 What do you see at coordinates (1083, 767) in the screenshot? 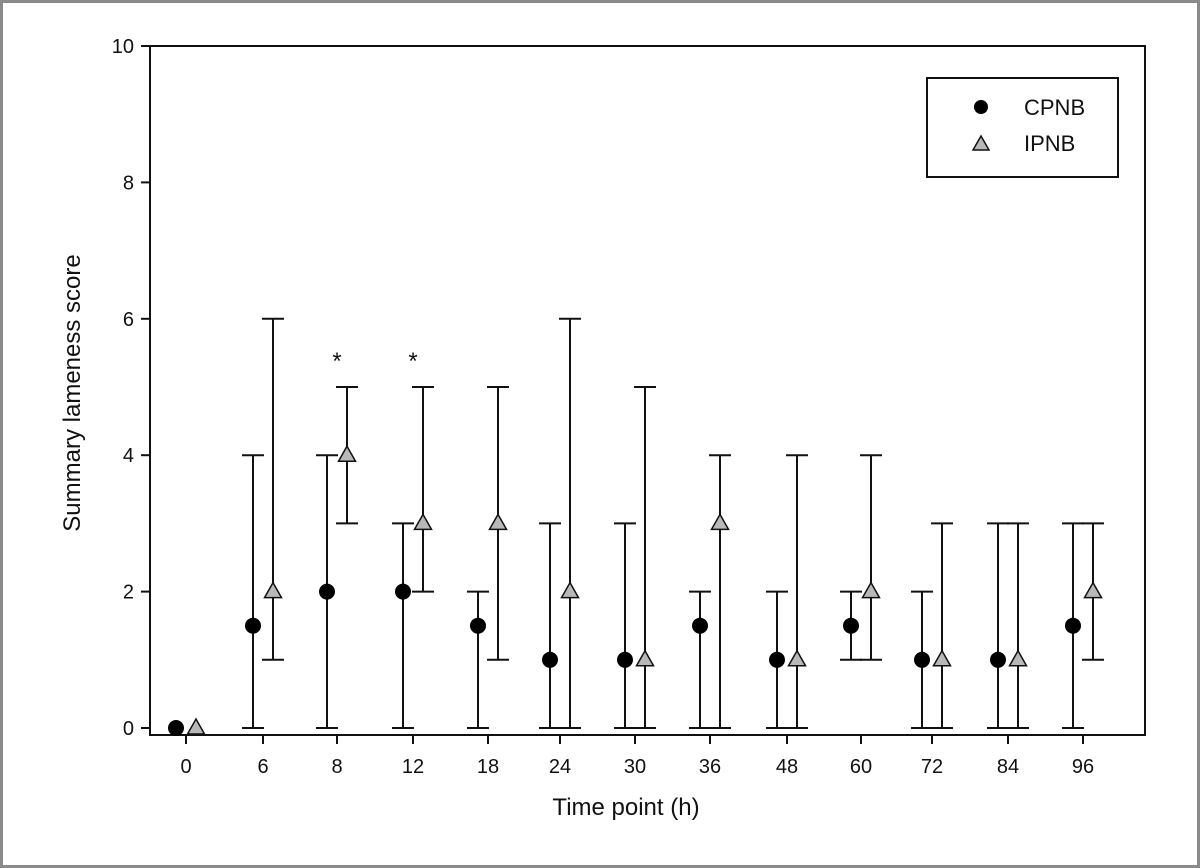
I see `x-tick-label: 96` at bounding box center [1083, 767].